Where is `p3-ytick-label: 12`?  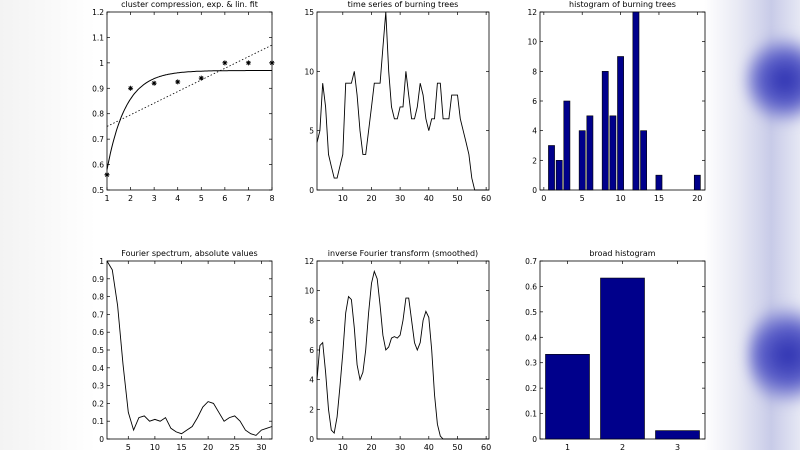 p3-ytick-label: 12 is located at coordinates (532, 12).